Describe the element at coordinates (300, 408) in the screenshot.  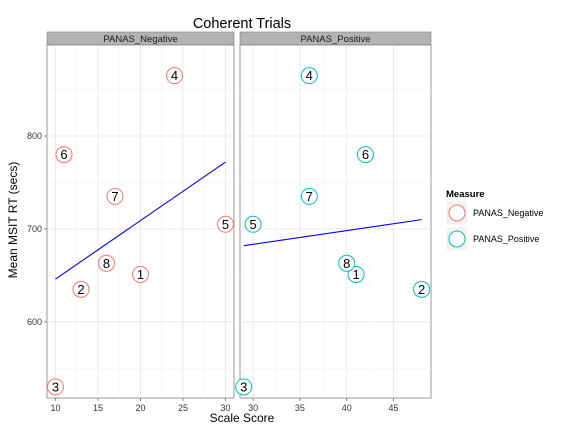
I see `x-tick-label: 35` at that location.